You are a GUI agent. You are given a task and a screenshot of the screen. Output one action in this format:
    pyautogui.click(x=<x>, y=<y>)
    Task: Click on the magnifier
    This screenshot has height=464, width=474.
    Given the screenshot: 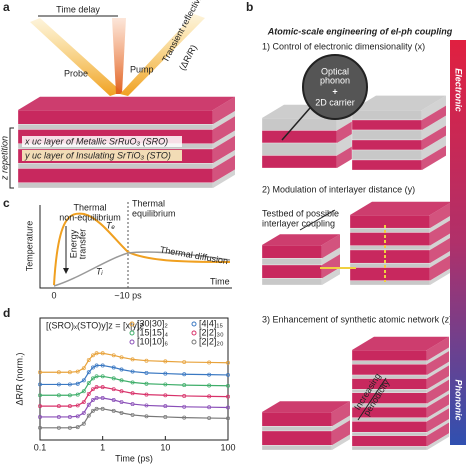 What is the action you would take?
    pyautogui.click(x=335, y=87)
    